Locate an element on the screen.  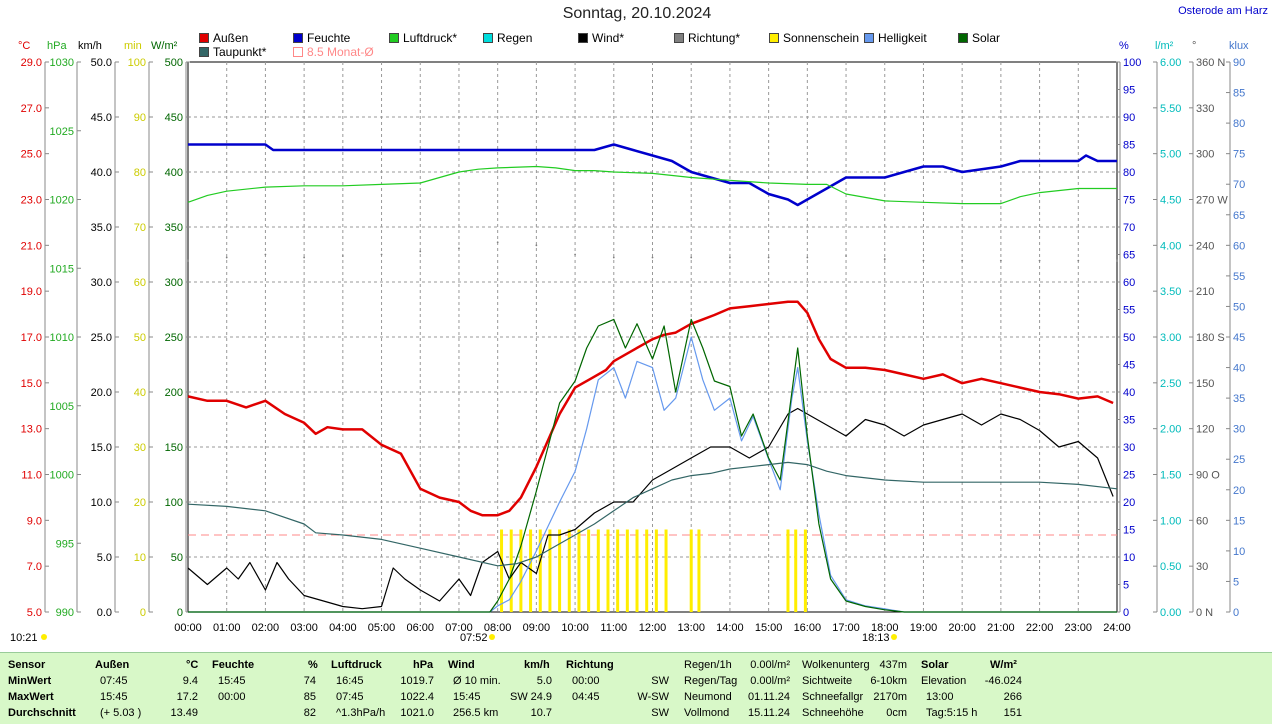
stats-richt-time: 04:45 is located at coordinates (586, 697).